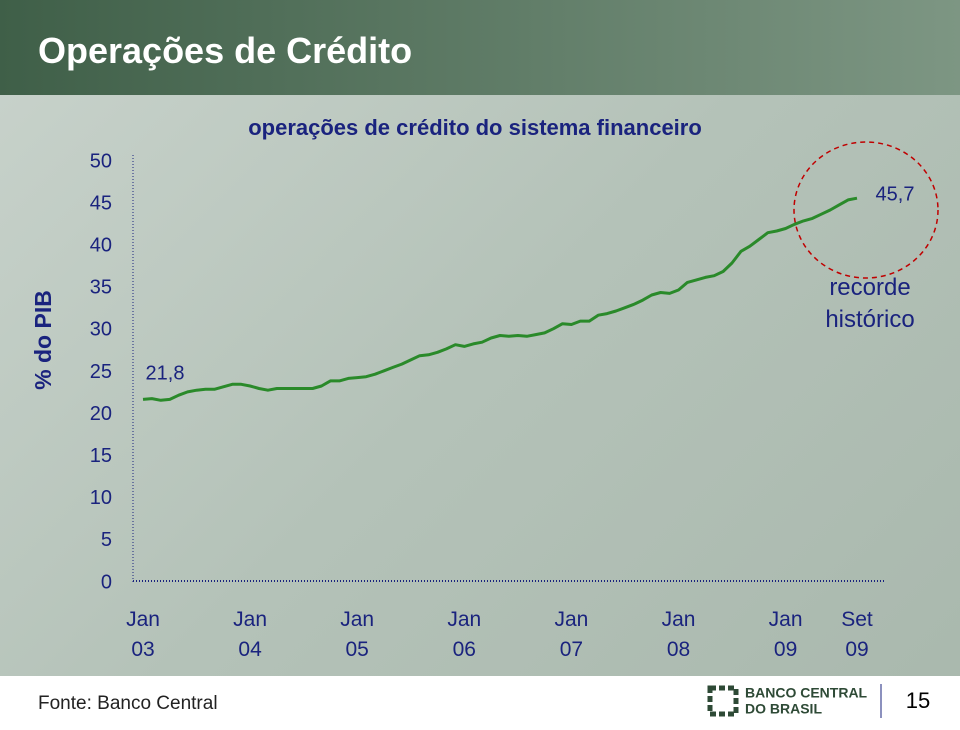  What do you see at coordinates (678, 634) in the screenshot?
I see `x-tick-label: Jan 08` at bounding box center [678, 634].